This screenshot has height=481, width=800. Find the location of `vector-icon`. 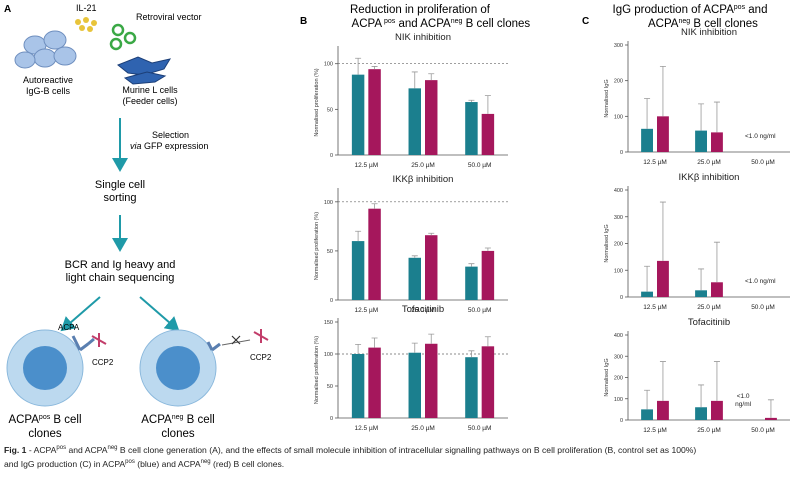

vector-icon is located at coordinates (123, 37).